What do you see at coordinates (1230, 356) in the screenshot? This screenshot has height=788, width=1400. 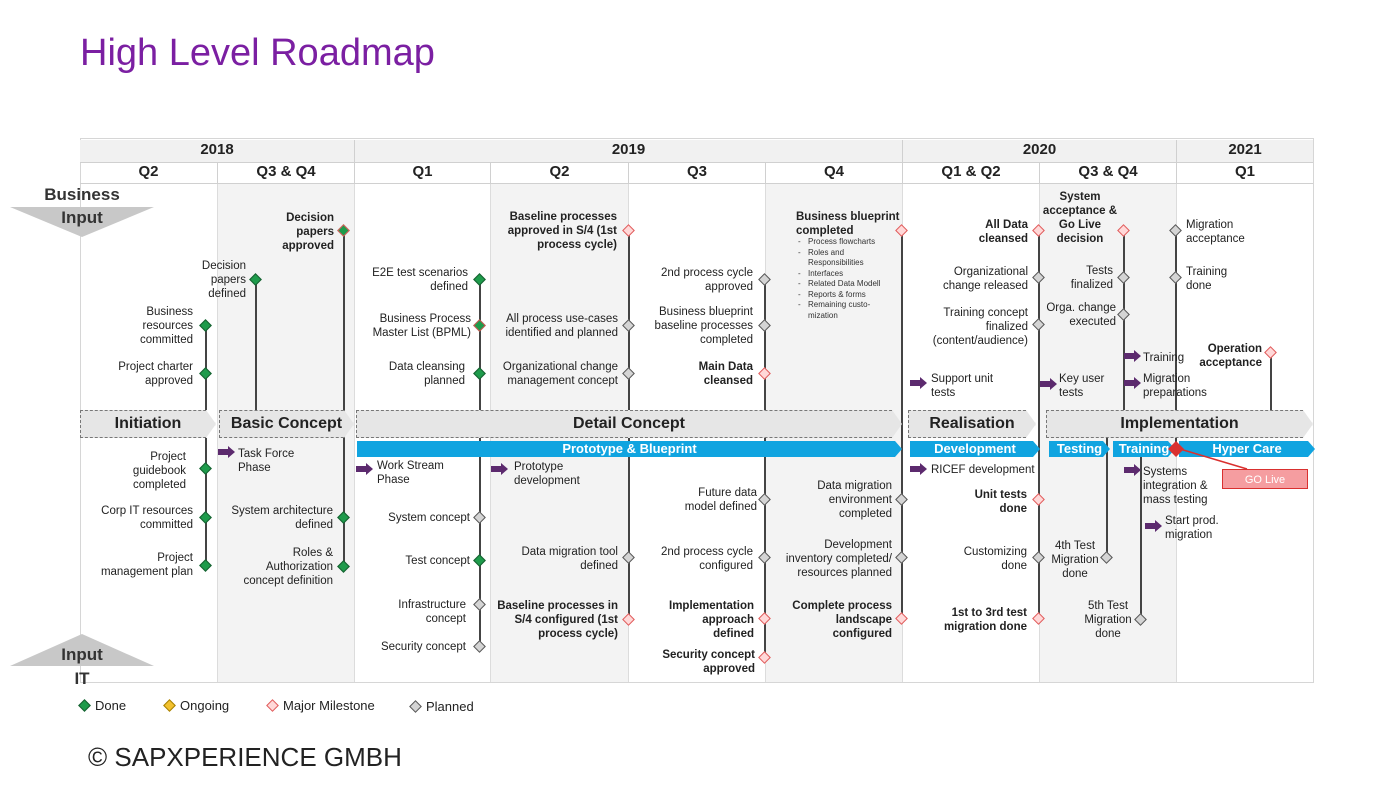 I see `milestone-label: Operation acceptance` at bounding box center [1230, 356].